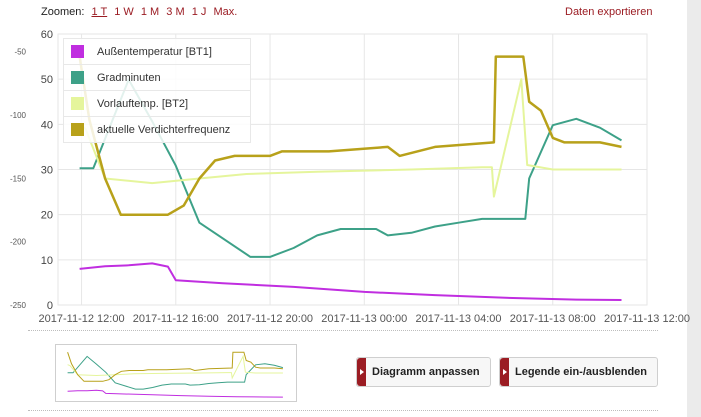 Image resolution: width=701 pixels, height=417 pixels. I want to click on legend-item-supply-temp: Vorlauftemp. [BT2], so click(157, 104).